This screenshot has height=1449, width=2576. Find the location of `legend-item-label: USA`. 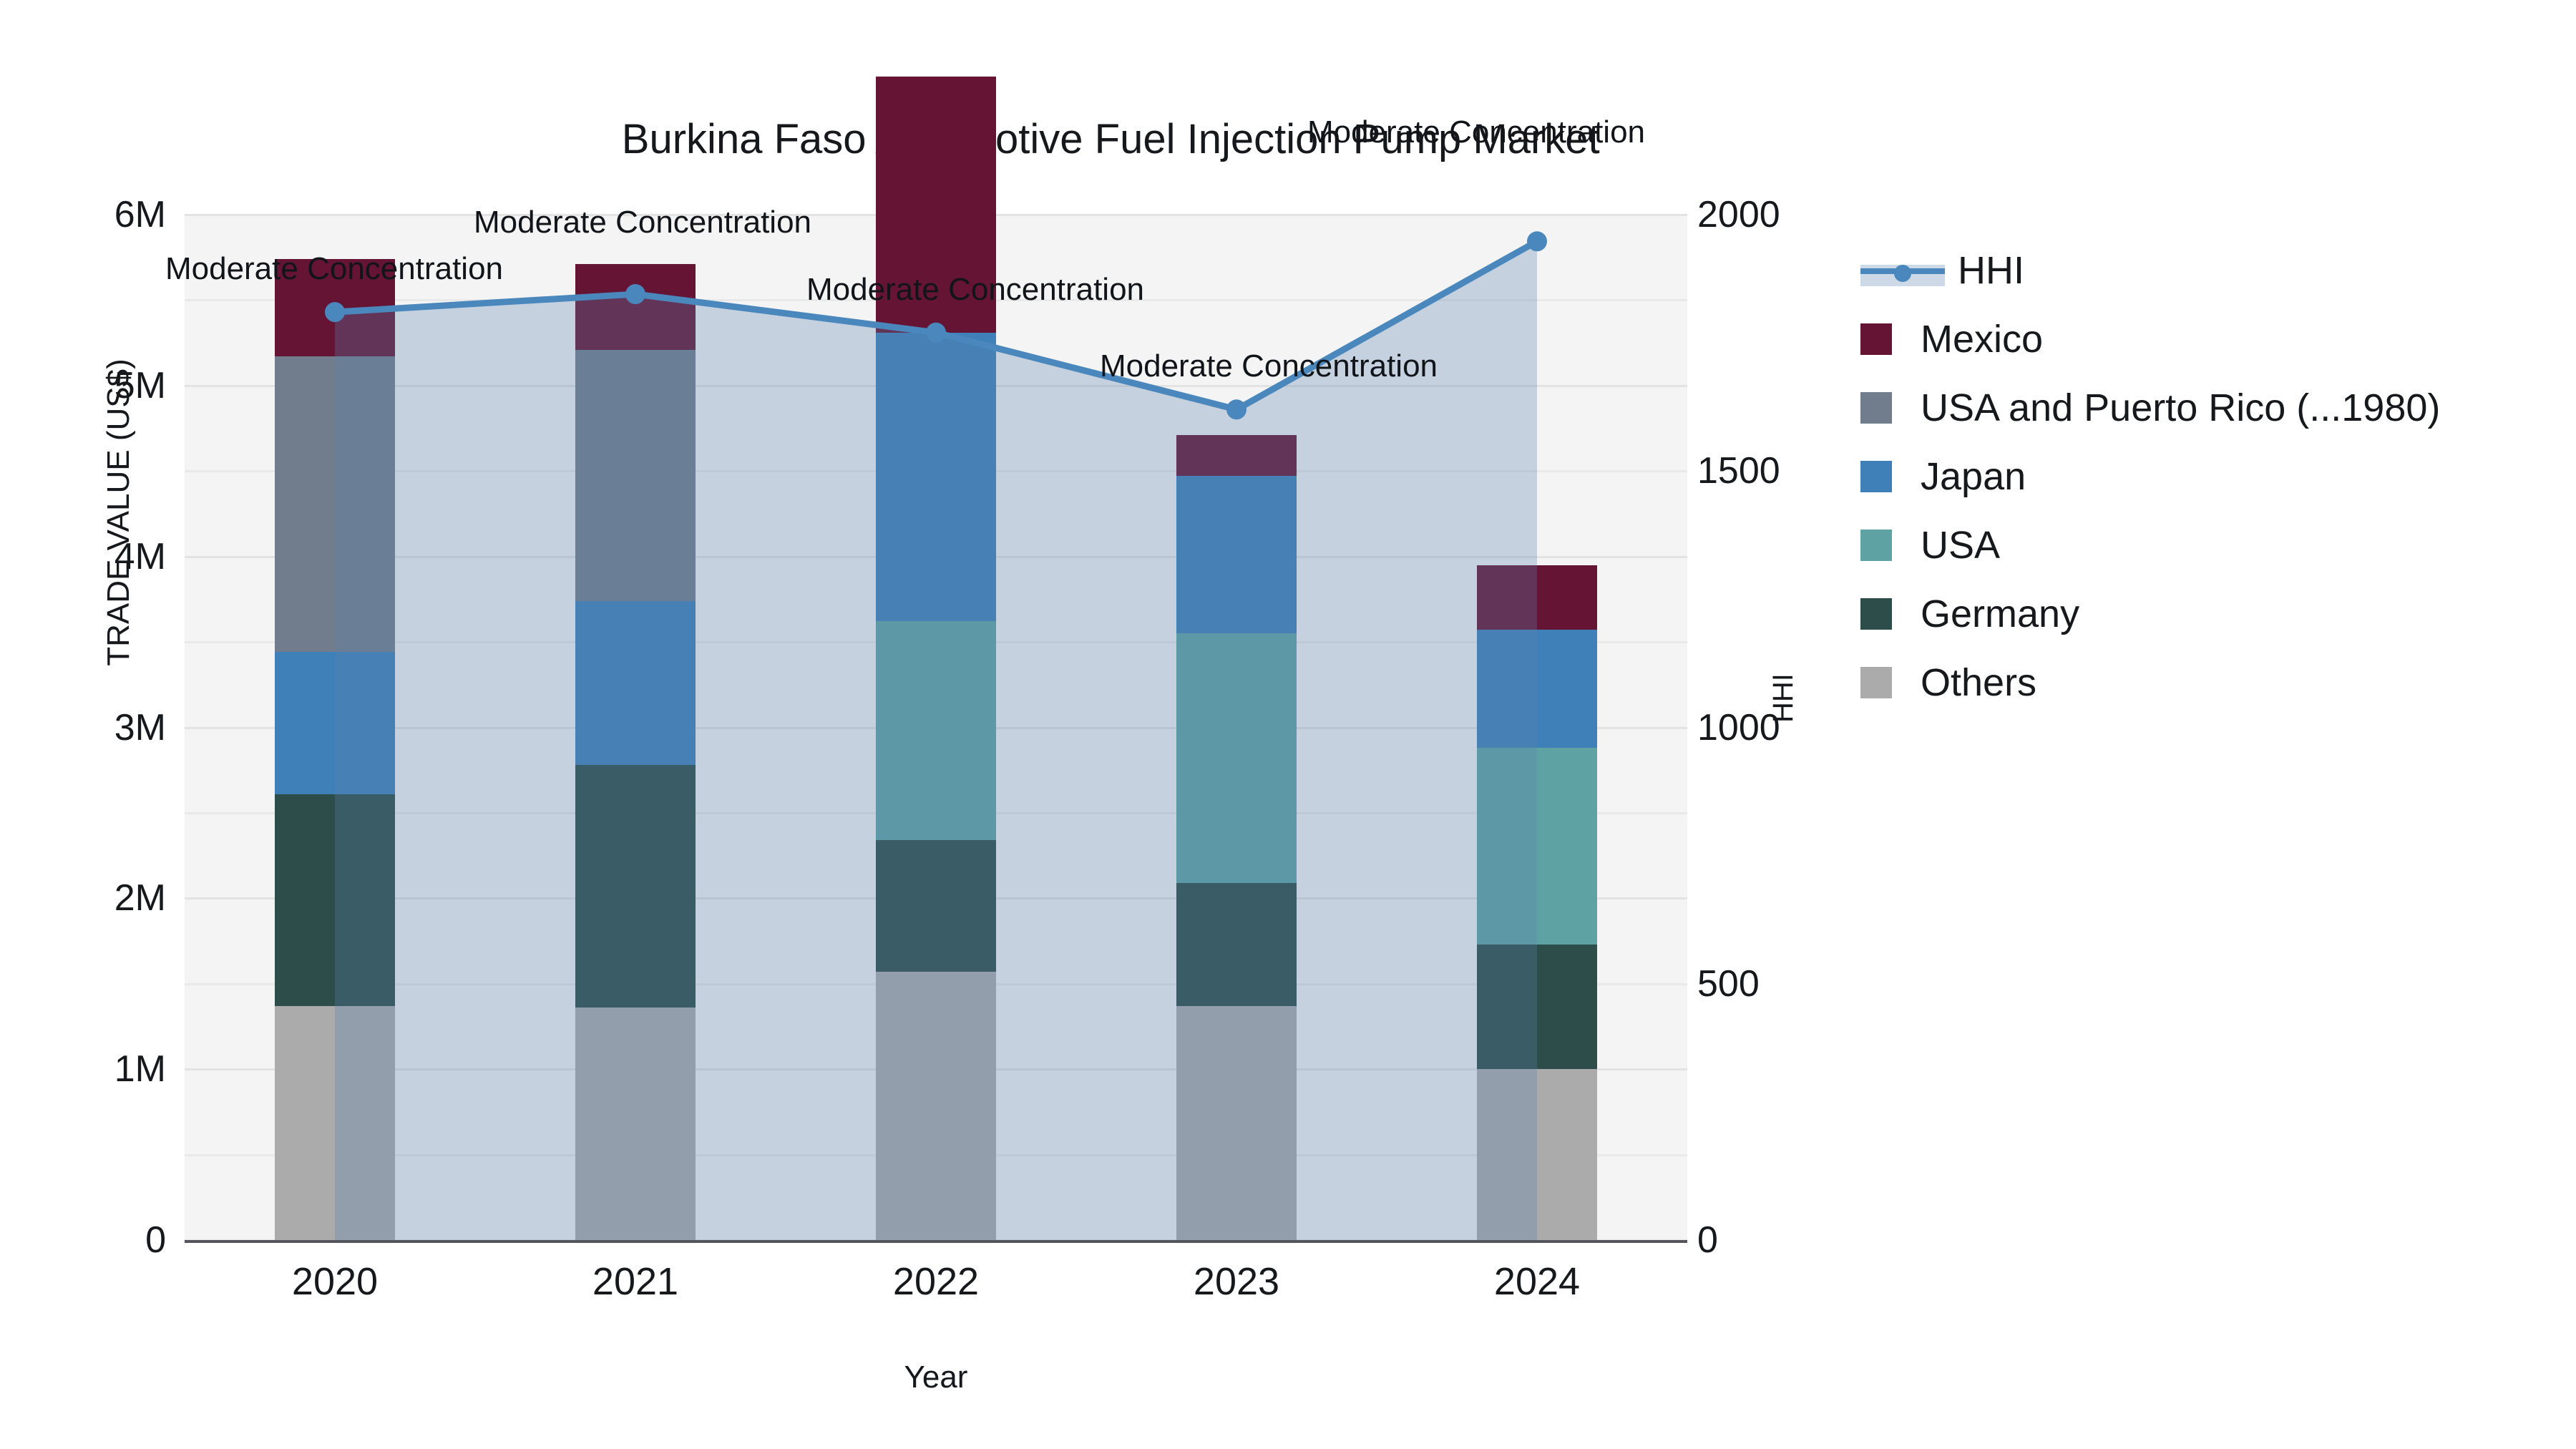

legend-item-label: USA is located at coordinates (1961, 545).